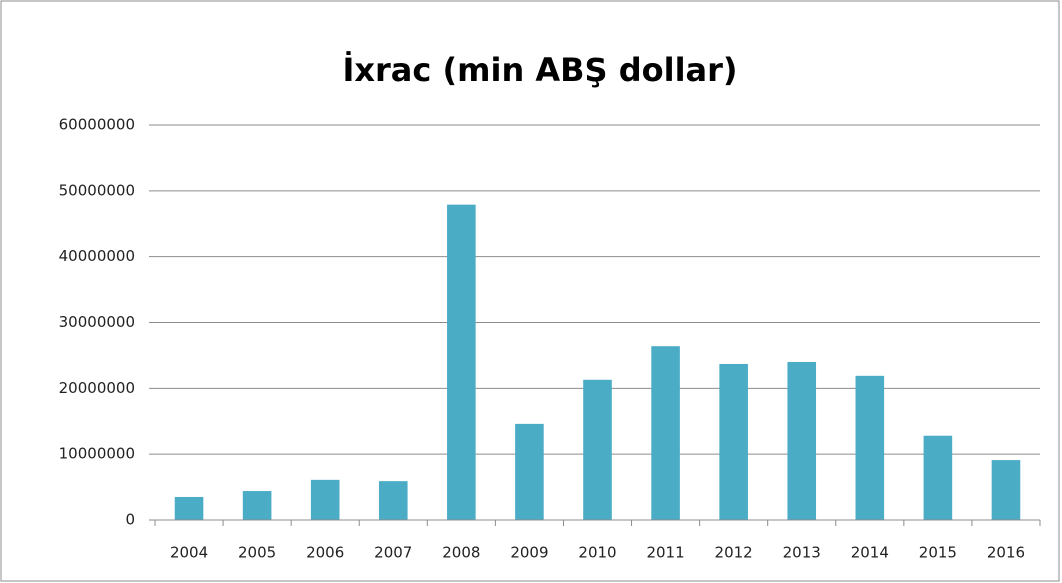 The width and height of the screenshot is (1062, 583). Describe the element at coordinates (1006, 553) in the screenshot. I see `x-tick-label: 2016` at that location.